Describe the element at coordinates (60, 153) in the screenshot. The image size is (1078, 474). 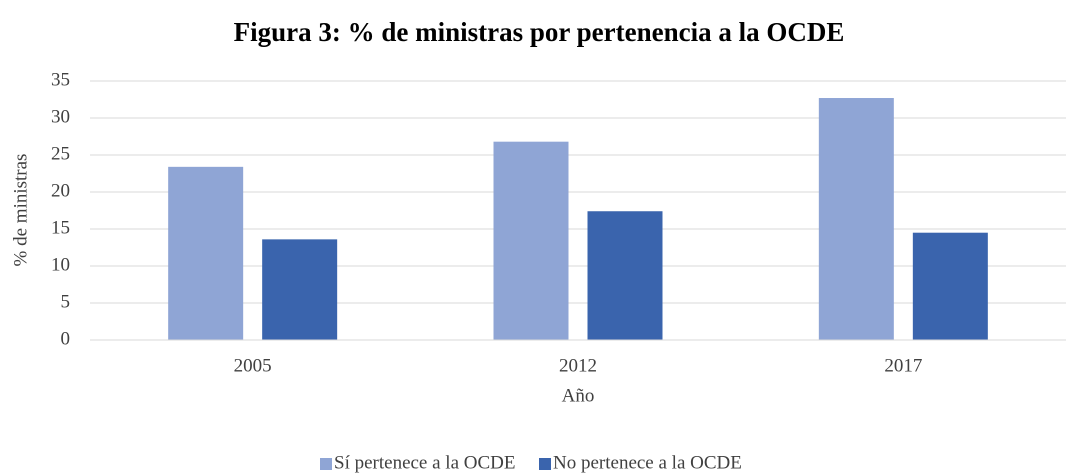
I see `y-tick-label: 25` at that location.